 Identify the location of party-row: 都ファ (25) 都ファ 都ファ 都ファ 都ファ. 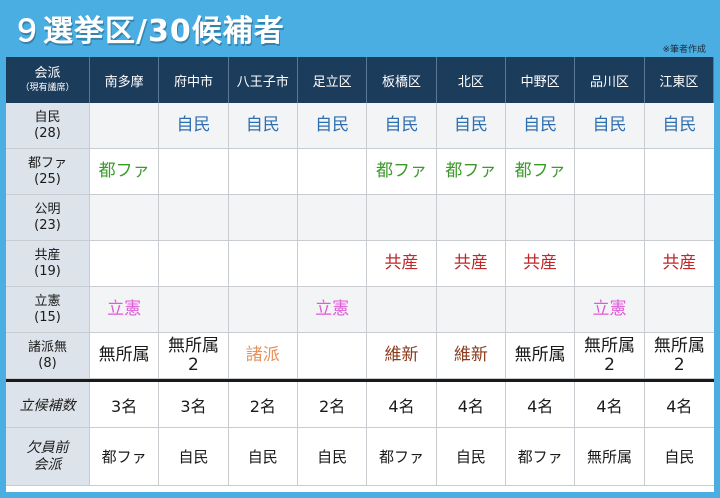
(360, 172).